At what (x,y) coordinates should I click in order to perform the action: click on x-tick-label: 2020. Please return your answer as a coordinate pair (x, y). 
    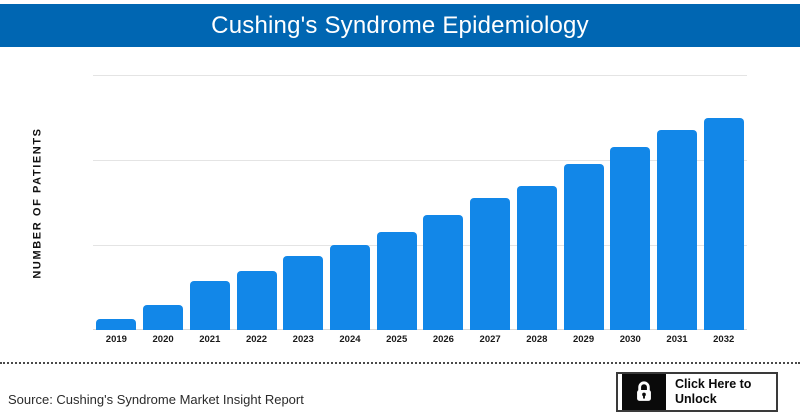
    Looking at the image, I should click on (163, 339).